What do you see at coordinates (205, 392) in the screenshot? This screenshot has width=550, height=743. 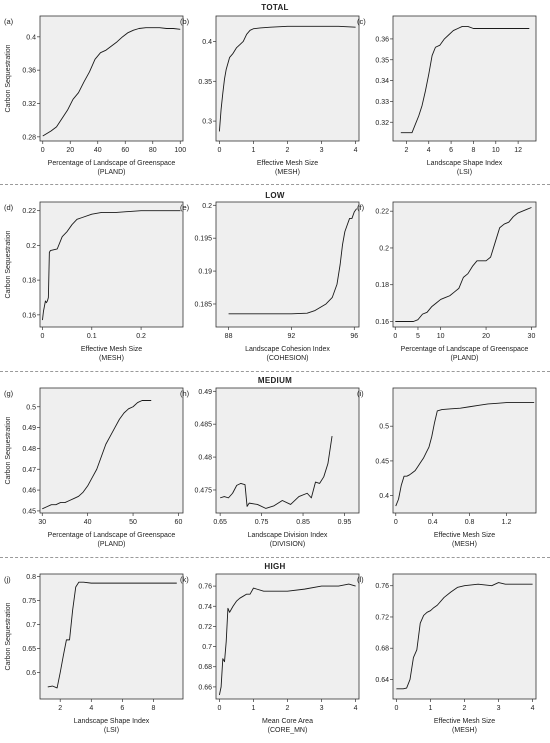 I see `y-tick-label: 0.49` at bounding box center [205, 392].